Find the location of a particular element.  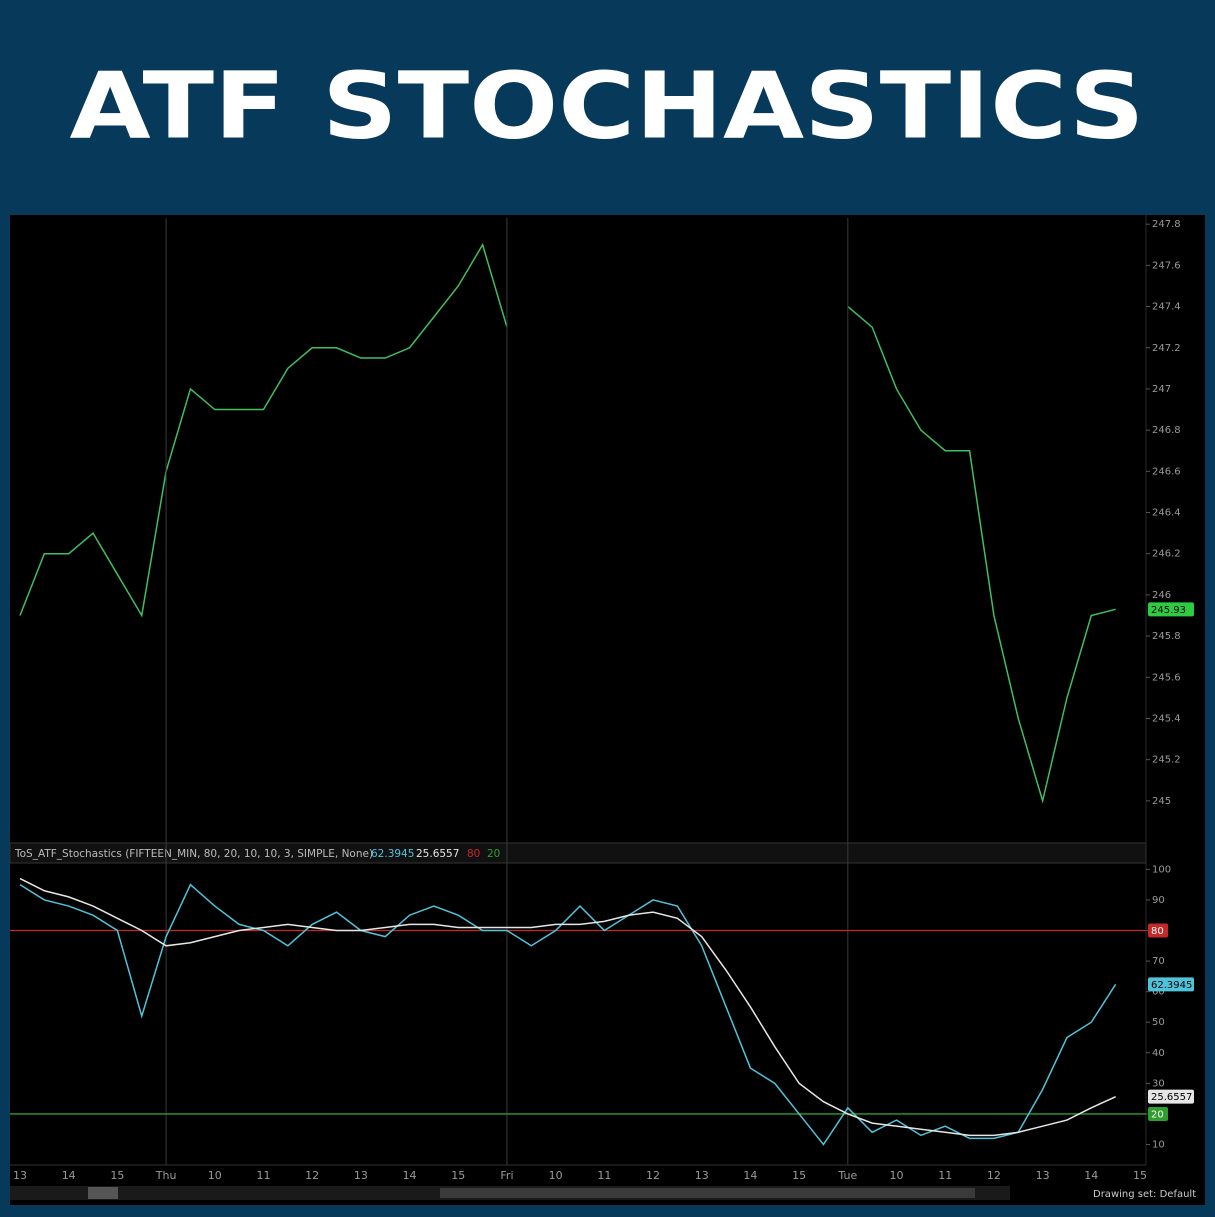

last-value-tag: 25.6557 is located at coordinates (1171, 1097).